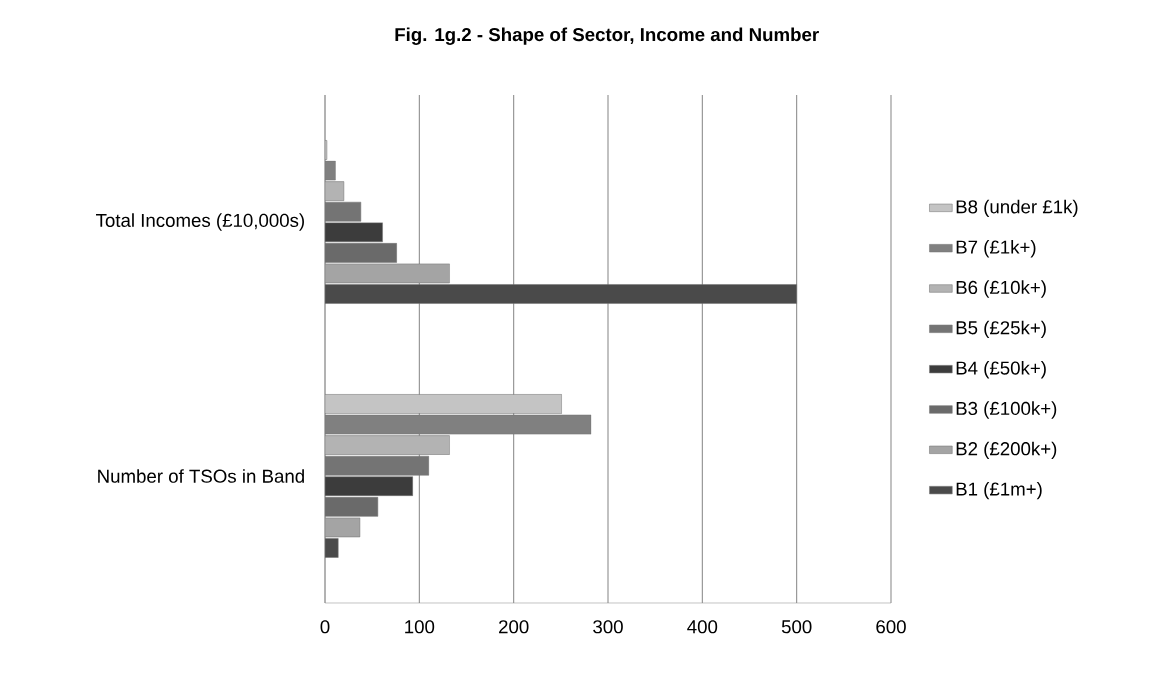 This screenshot has width=1149, height=677. Describe the element at coordinates (796, 627) in the screenshot. I see `x-tick-label: 500` at that location.